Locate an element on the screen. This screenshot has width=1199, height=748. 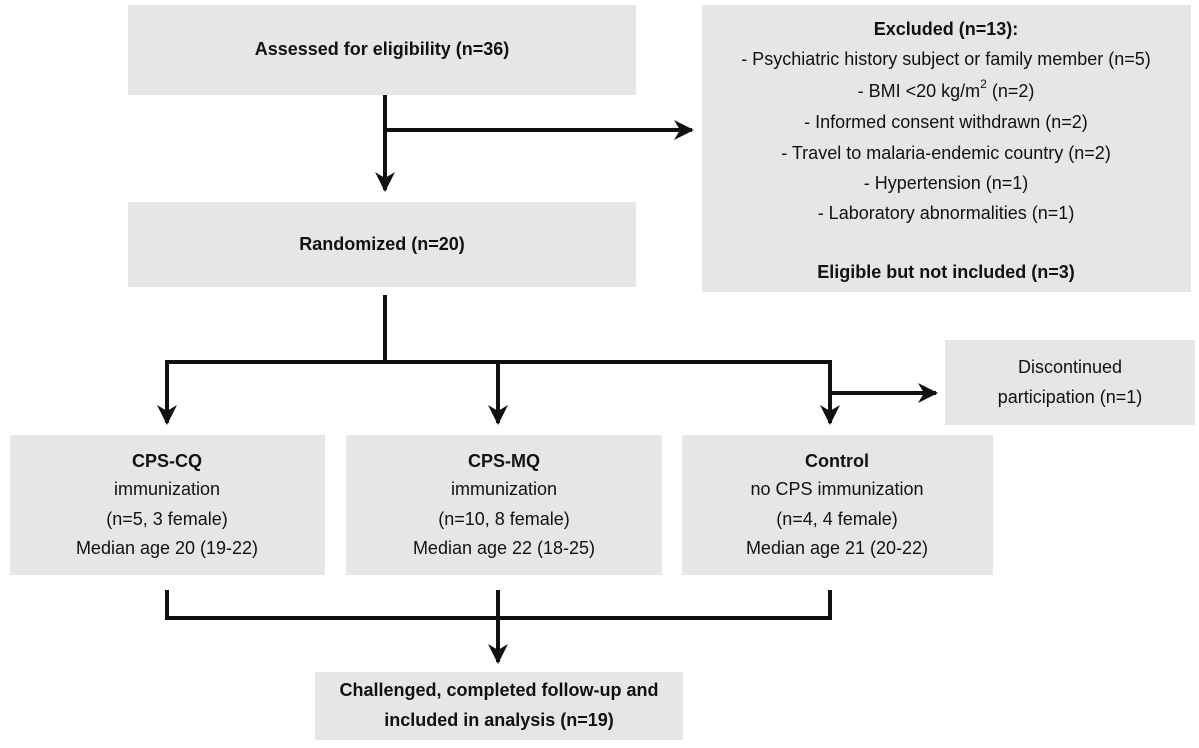
arm-title: Control is located at coordinates (837, 461).